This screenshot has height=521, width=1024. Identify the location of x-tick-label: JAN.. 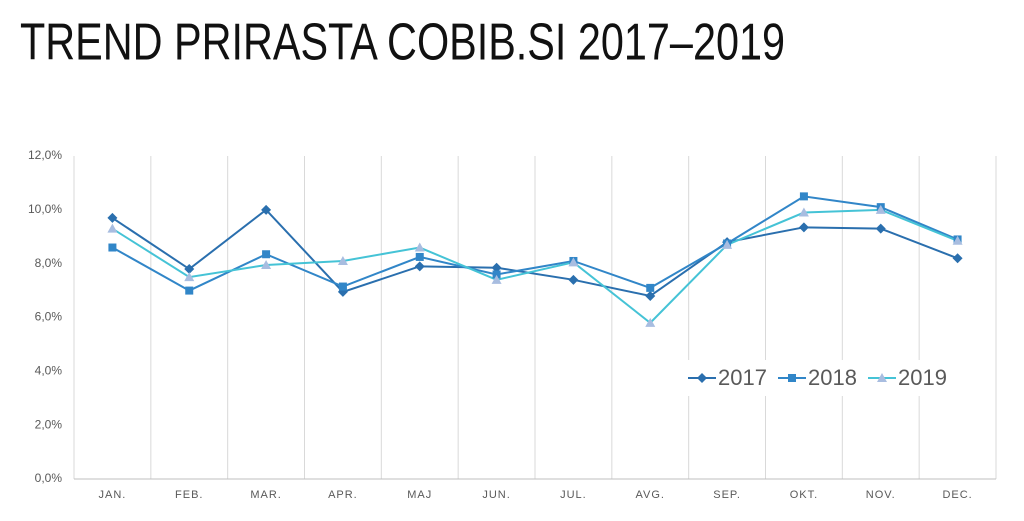
(112, 495).